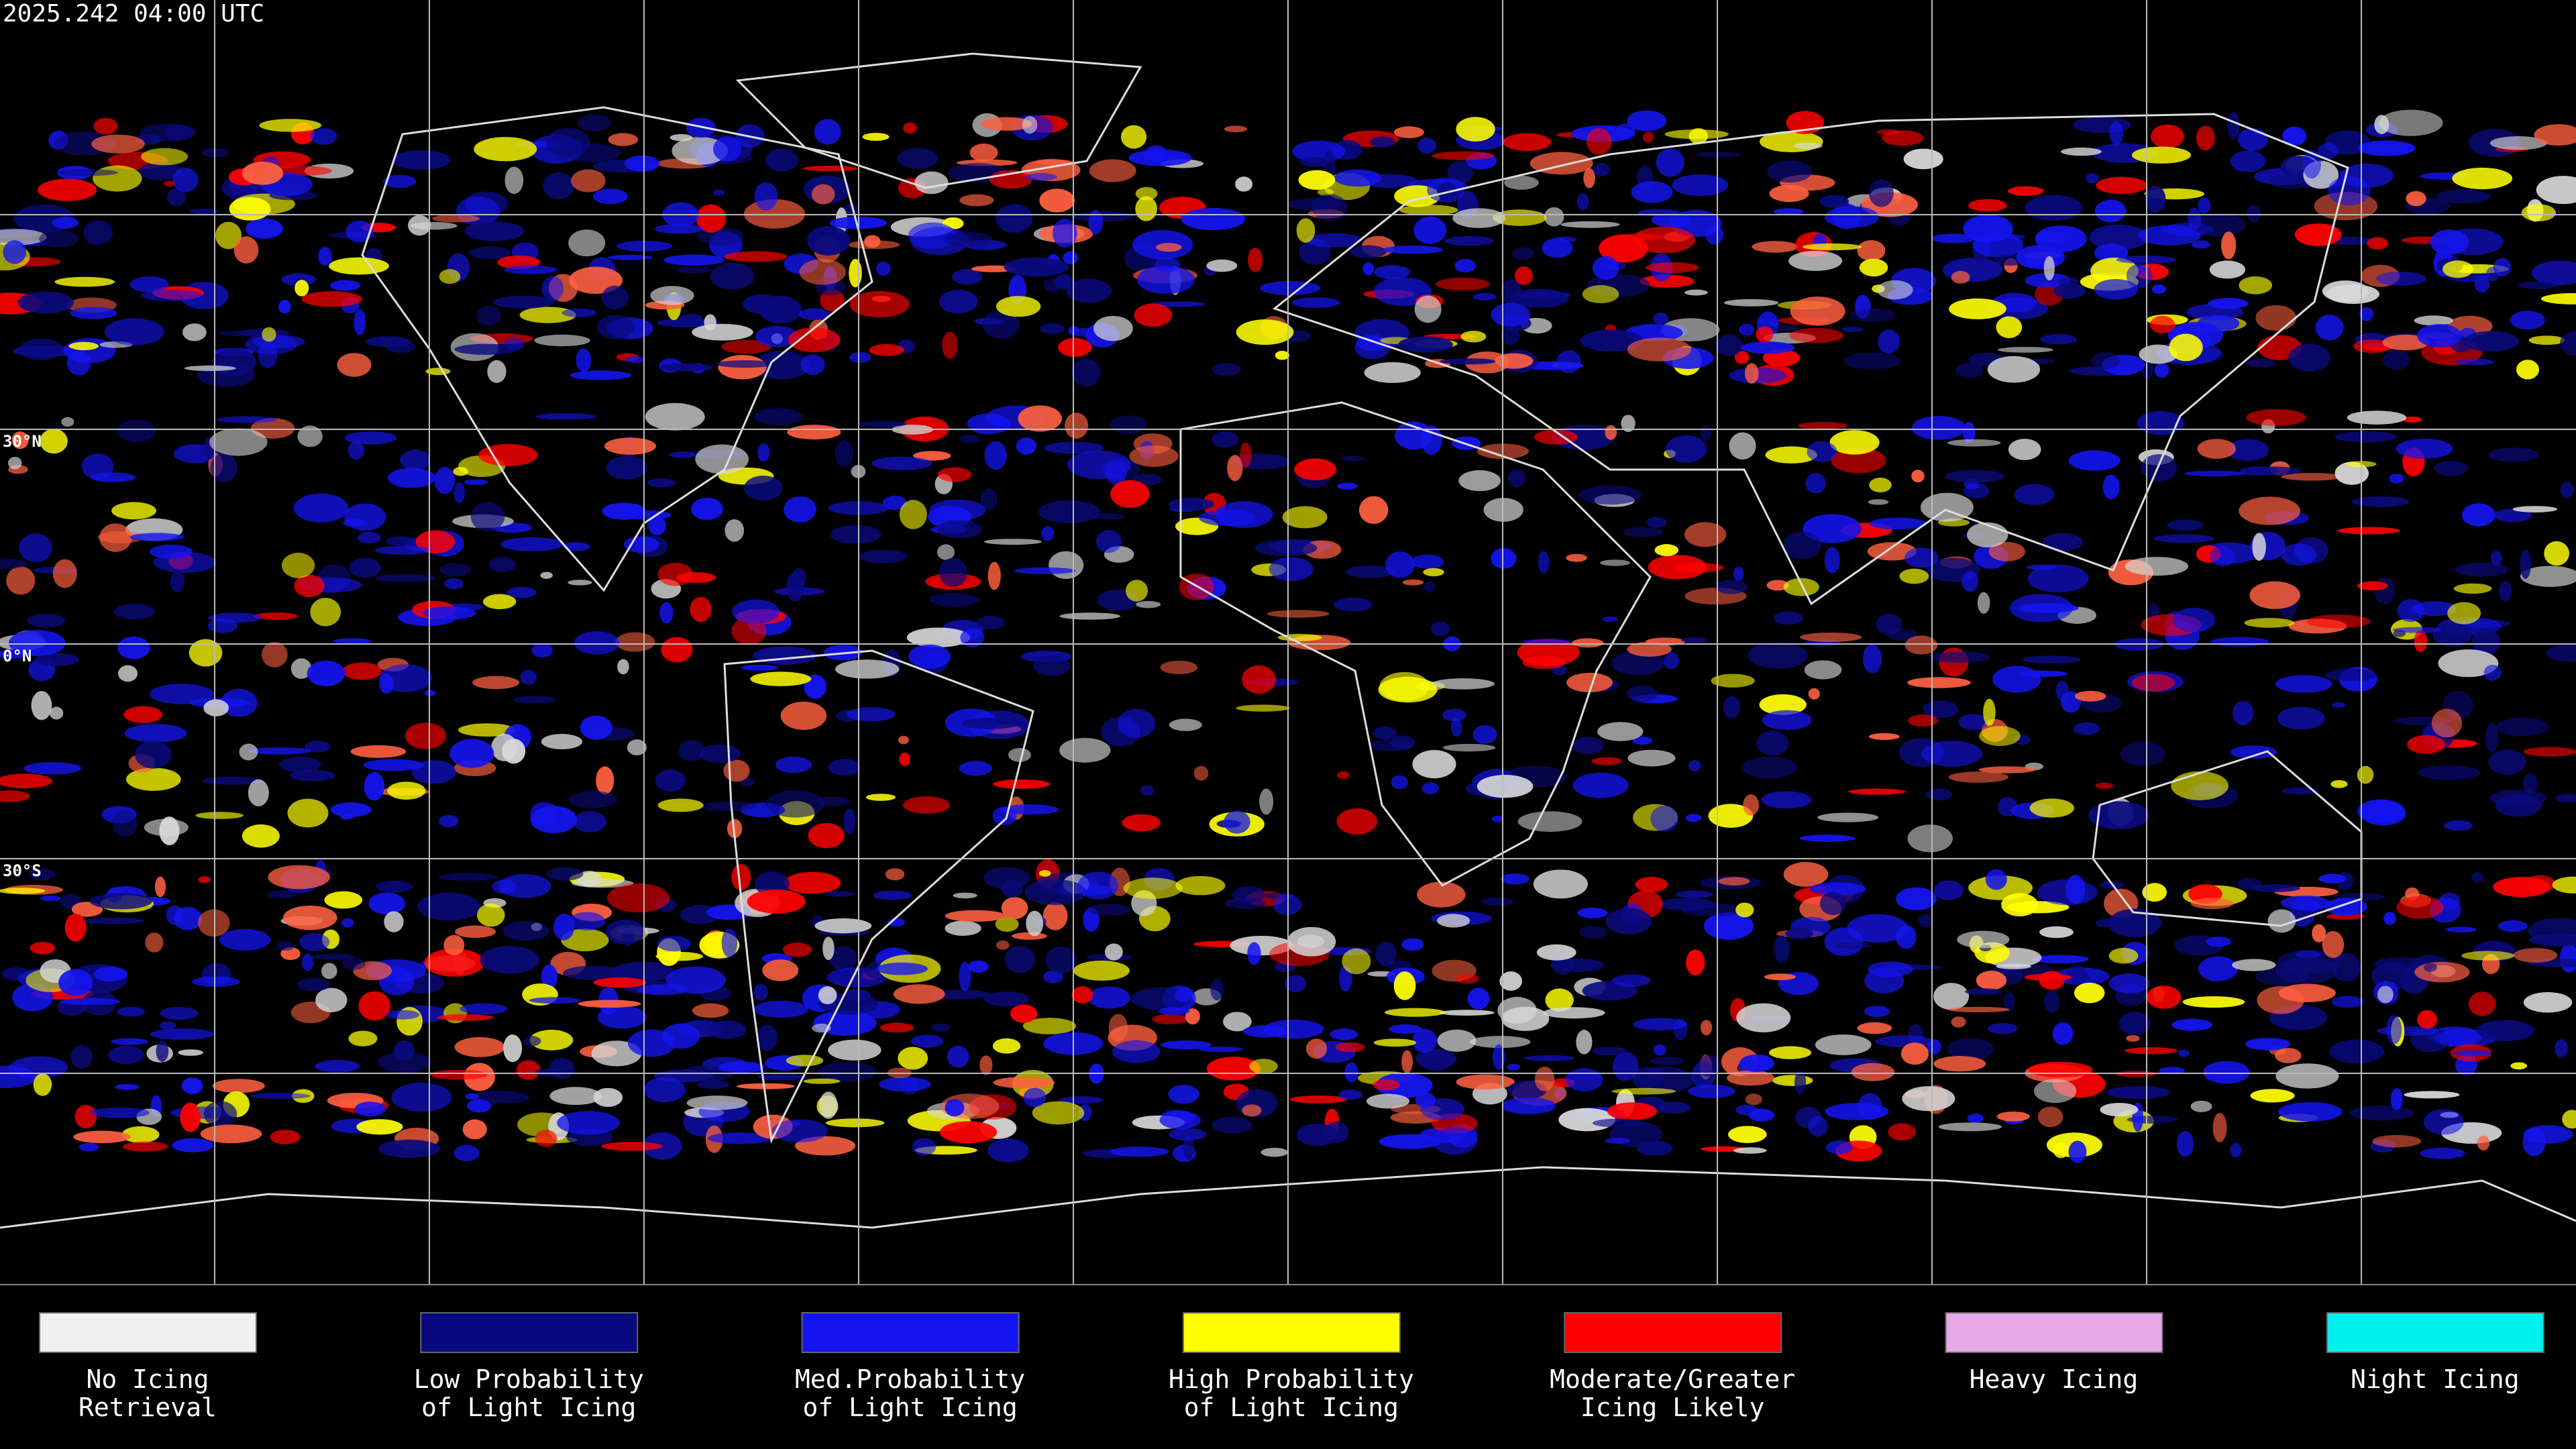 This screenshot has height=1449, width=2576. What do you see at coordinates (1291, 1407) in the screenshot?
I see `legend-label: of Light Icing` at bounding box center [1291, 1407].